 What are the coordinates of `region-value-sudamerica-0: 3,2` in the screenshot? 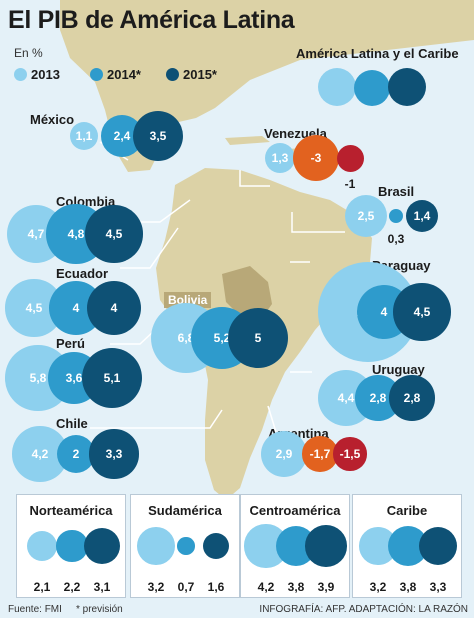 It's located at (156, 587).